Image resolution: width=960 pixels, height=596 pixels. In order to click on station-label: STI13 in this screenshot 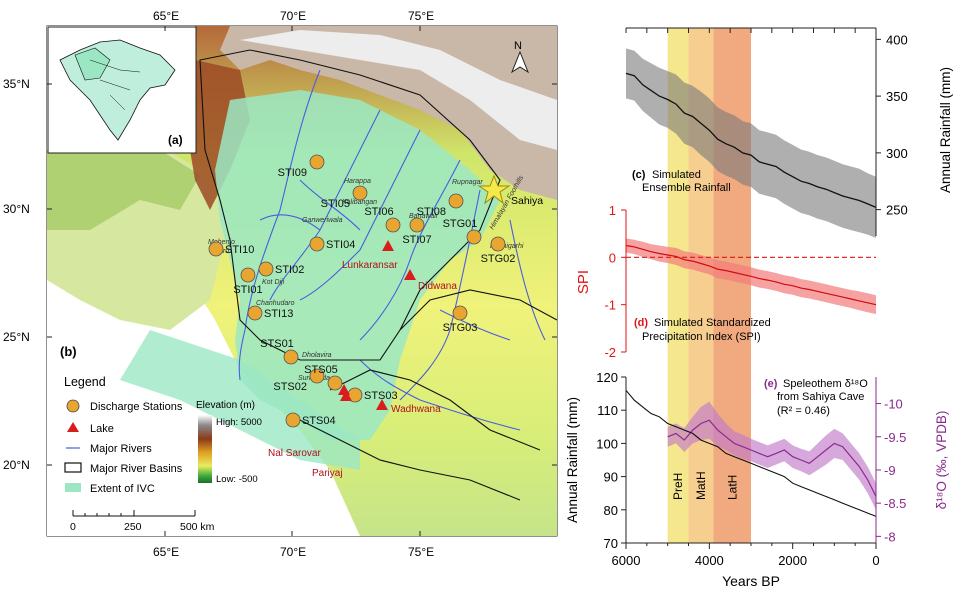, I will do `click(278, 314)`.